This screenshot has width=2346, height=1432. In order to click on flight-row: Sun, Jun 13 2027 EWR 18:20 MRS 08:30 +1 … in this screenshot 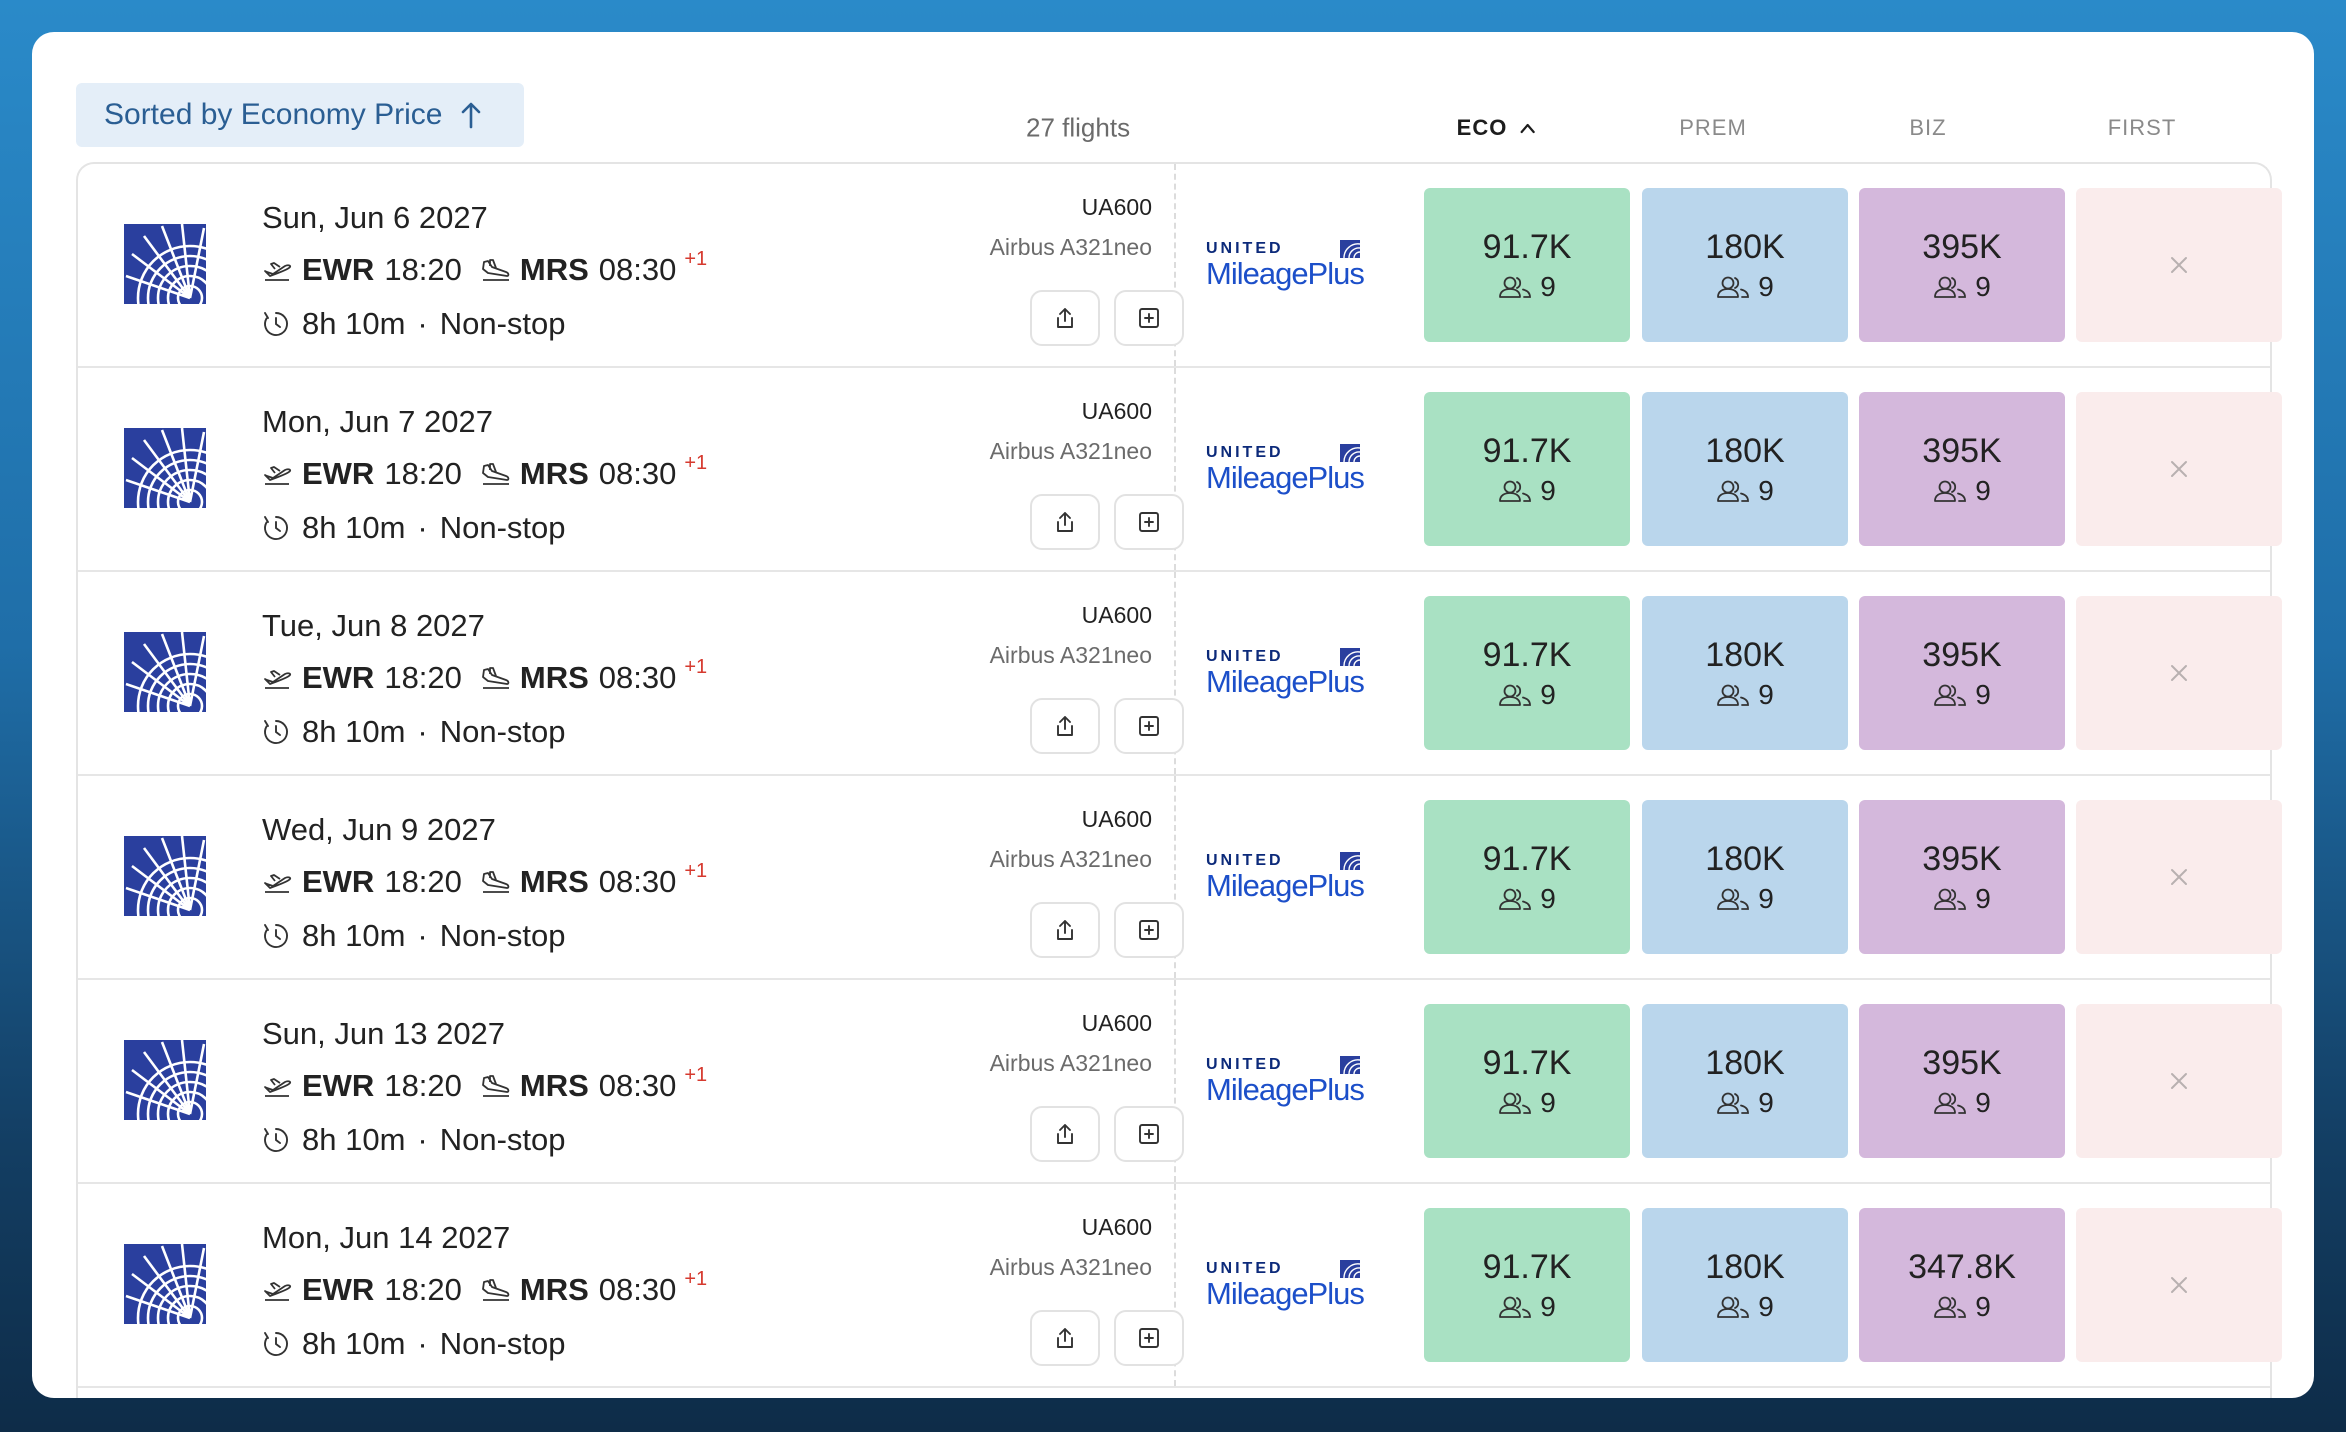, I will do `click(1180, 1082)`.